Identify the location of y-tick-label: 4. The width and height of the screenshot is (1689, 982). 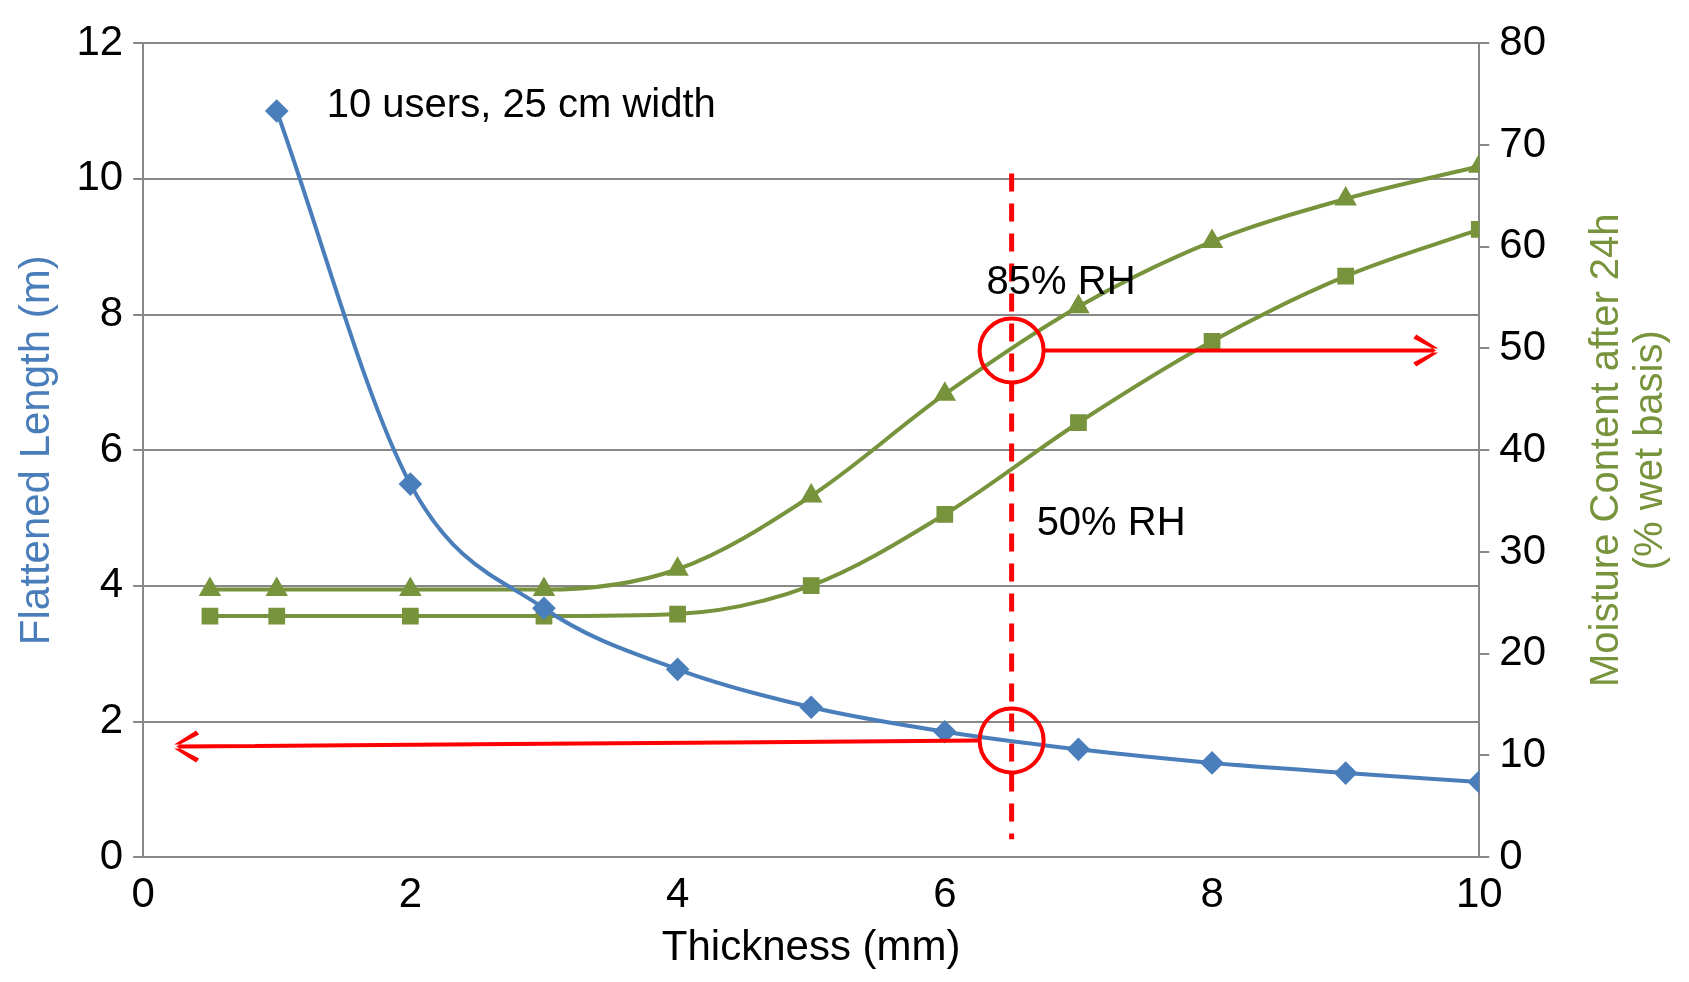
(111, 583).